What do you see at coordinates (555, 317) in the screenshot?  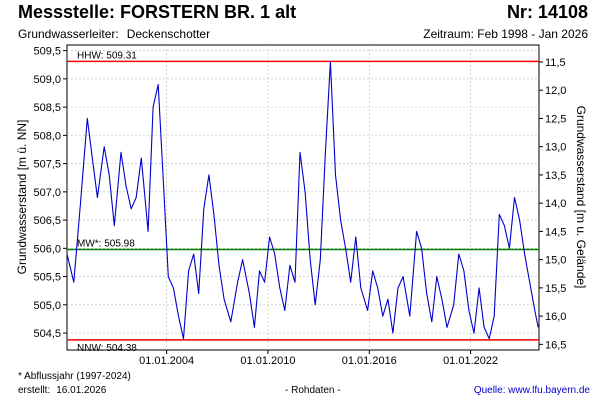 I see `right-y-tick-label: 16,0` at bounding box center [555, 317].